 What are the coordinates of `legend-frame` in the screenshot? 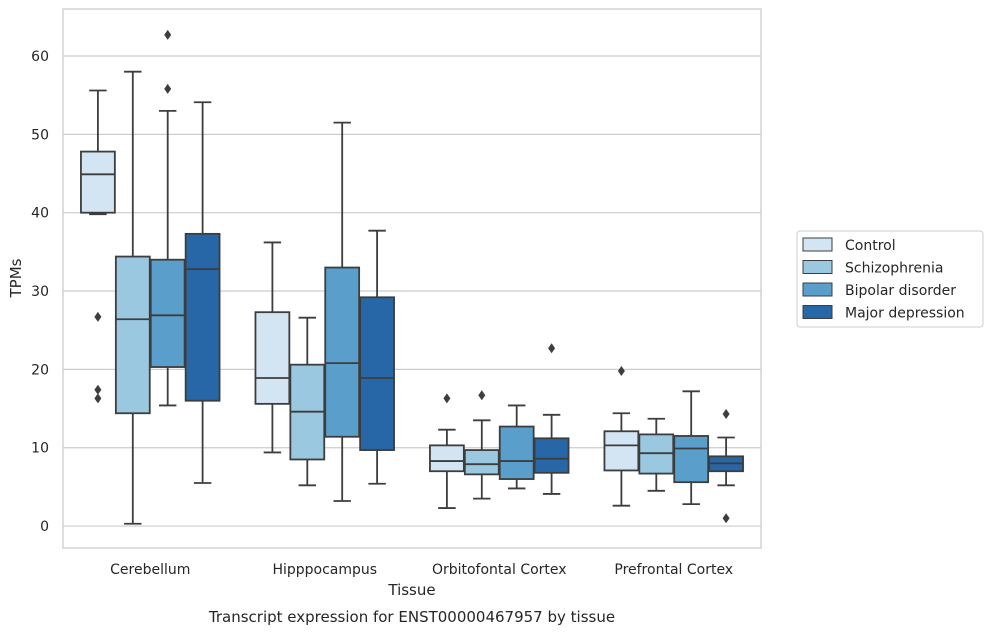 It's located at (890, 279).